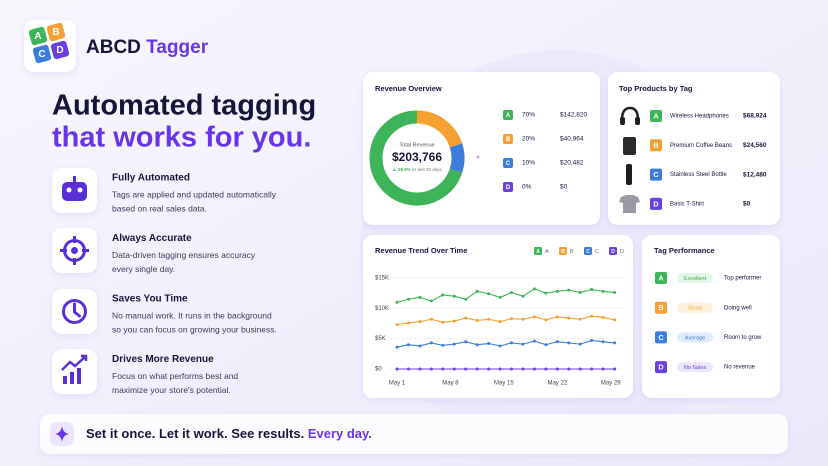 The image size is (828, 466). What do you see at coordinates (177, 47) in the screenshot?
I see `brand-accent: Tagger` at bounding box center [177, 47].